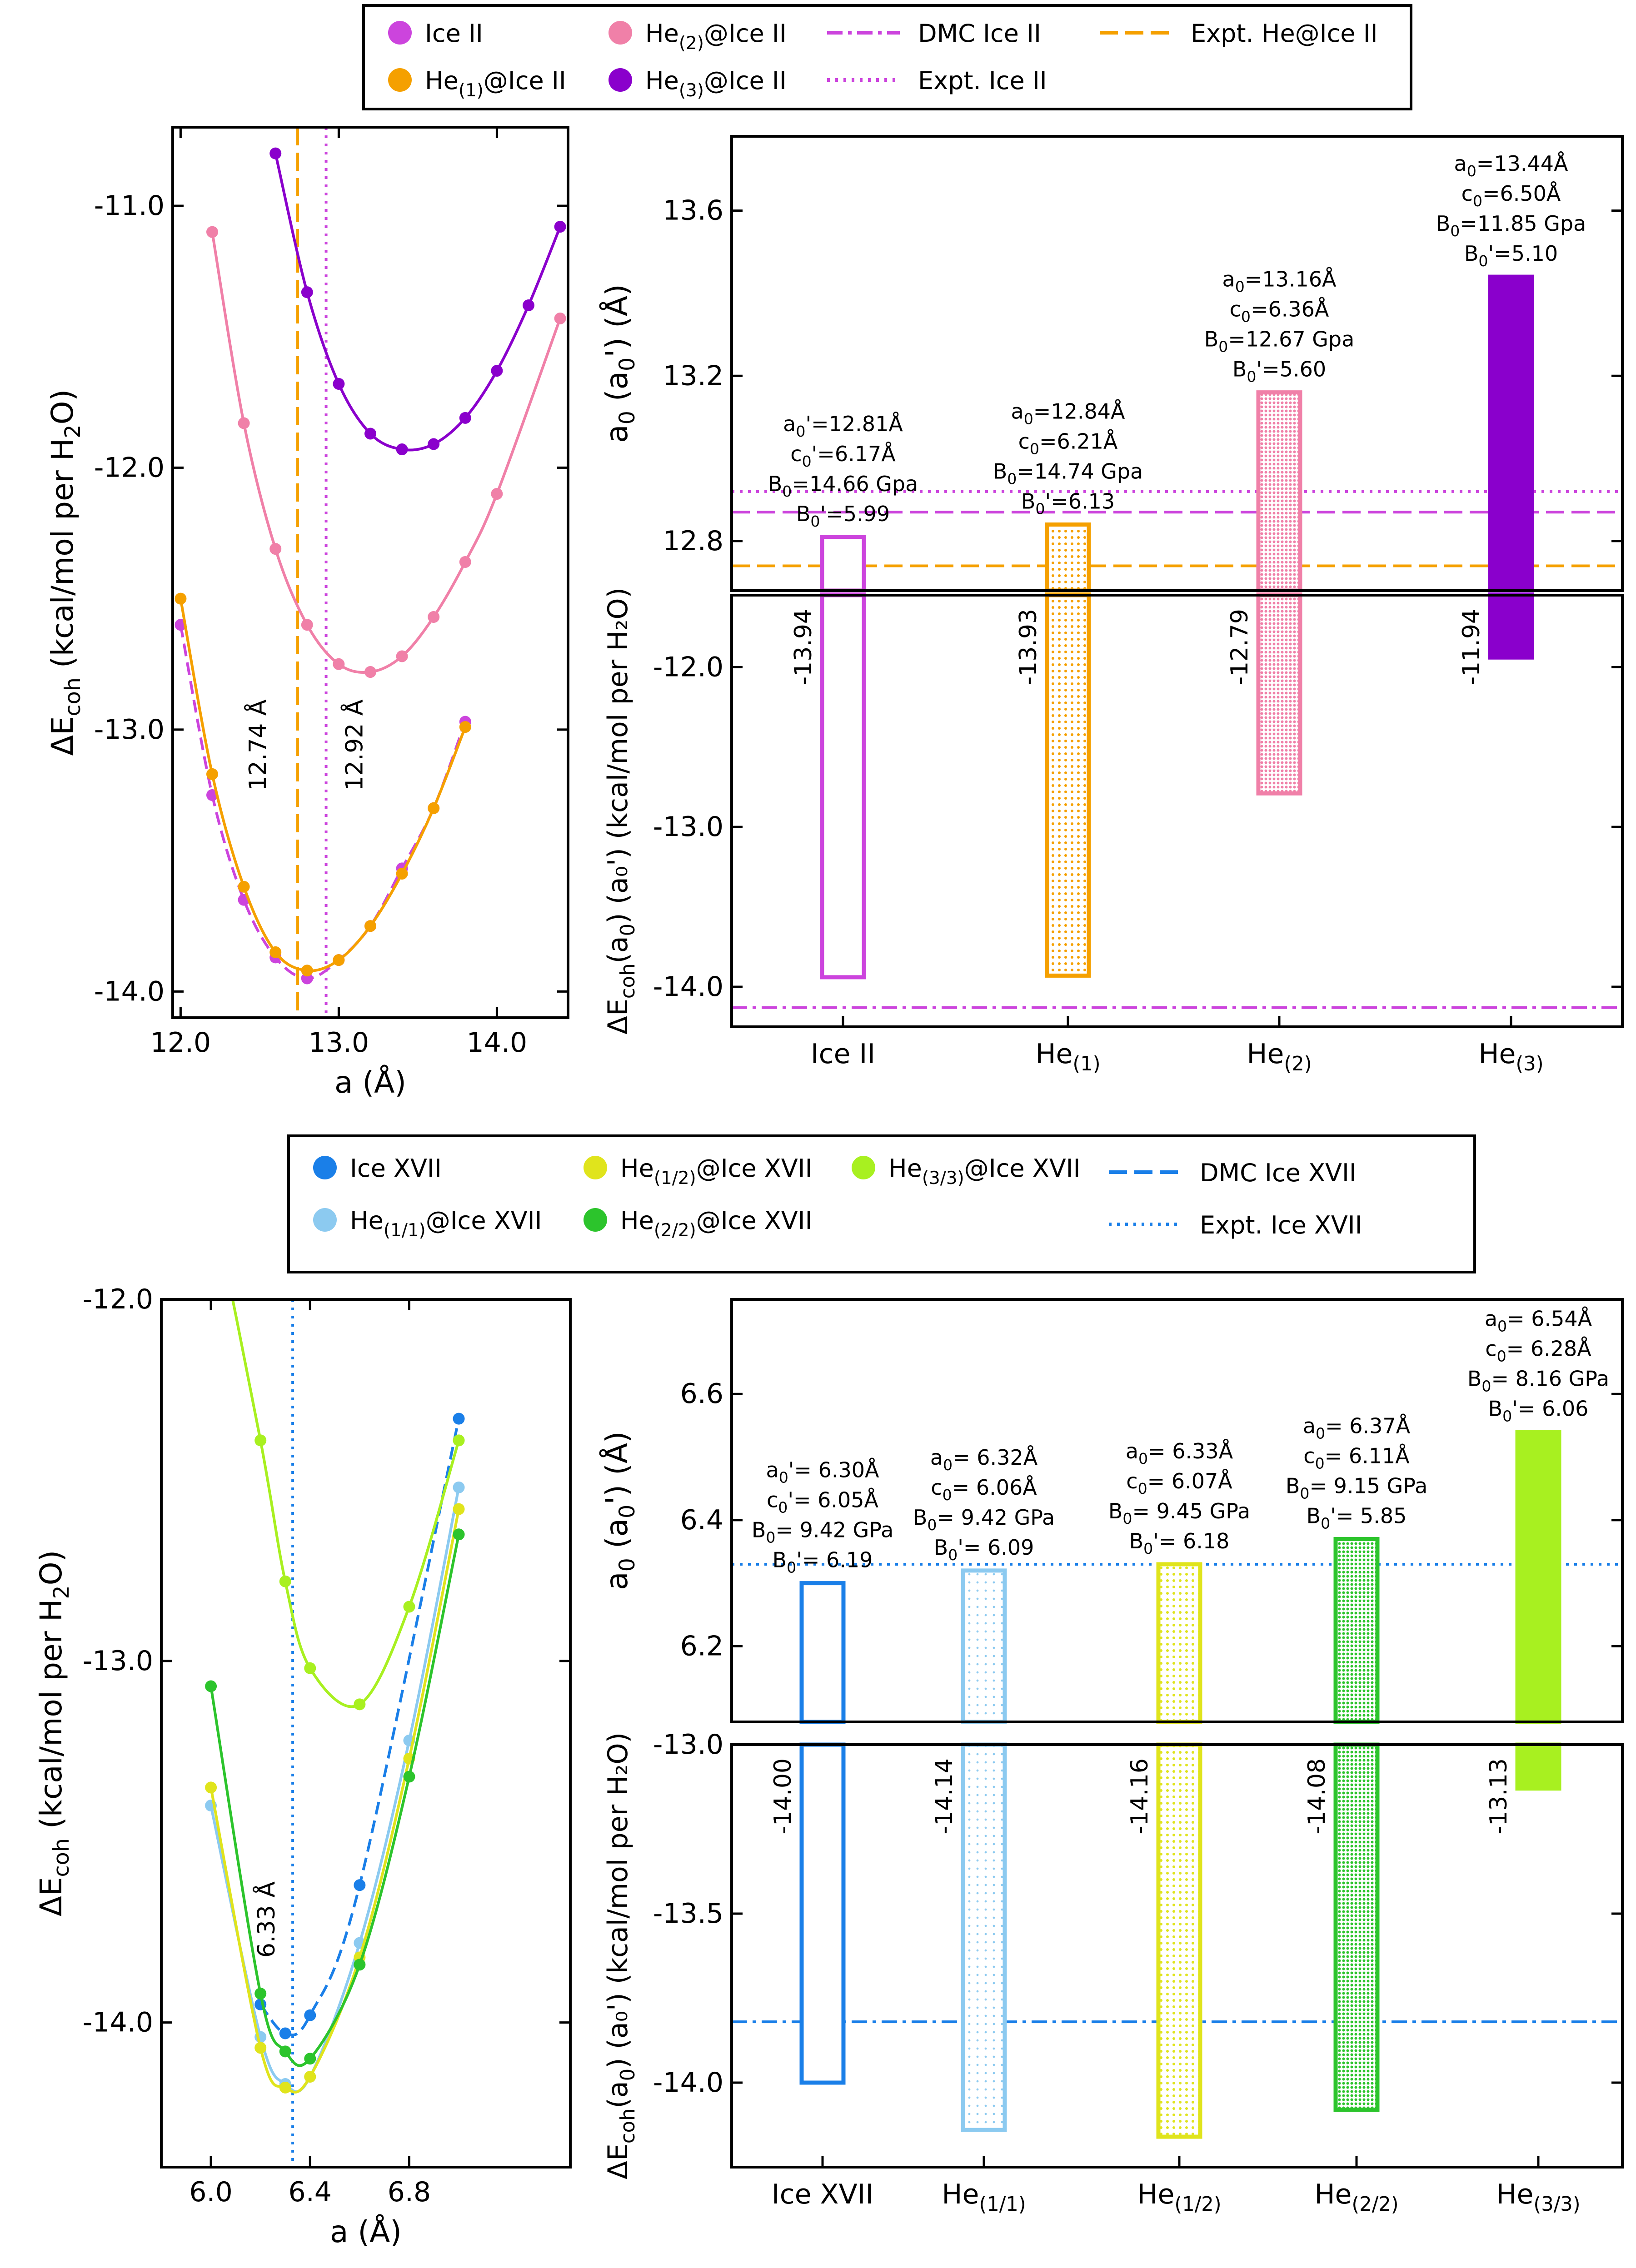 Image resolution: width=1636 pixels, height=2268 pixels. I want to click on bar-annotation-value: =14.66 Gpa, so click(855, 484).